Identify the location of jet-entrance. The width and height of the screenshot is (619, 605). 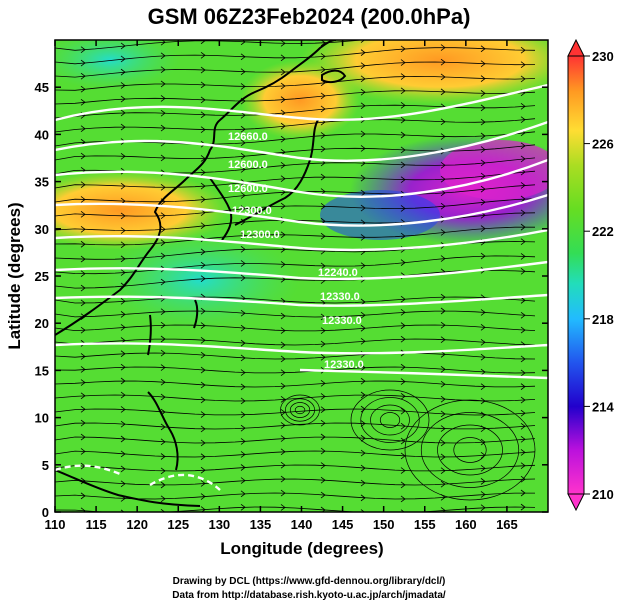
(380, 215).